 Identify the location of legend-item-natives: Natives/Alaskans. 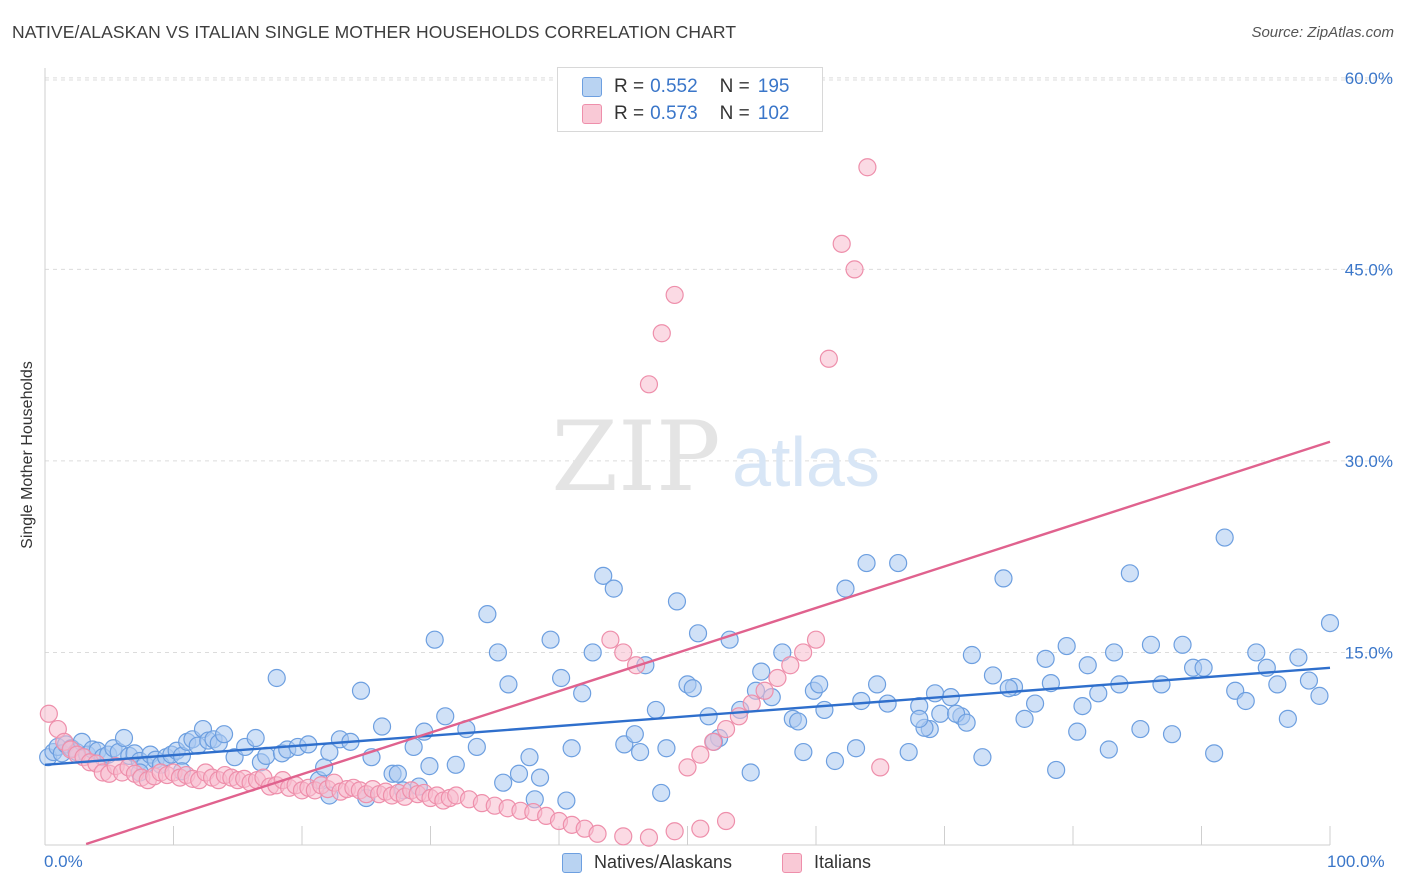
(647, 862).